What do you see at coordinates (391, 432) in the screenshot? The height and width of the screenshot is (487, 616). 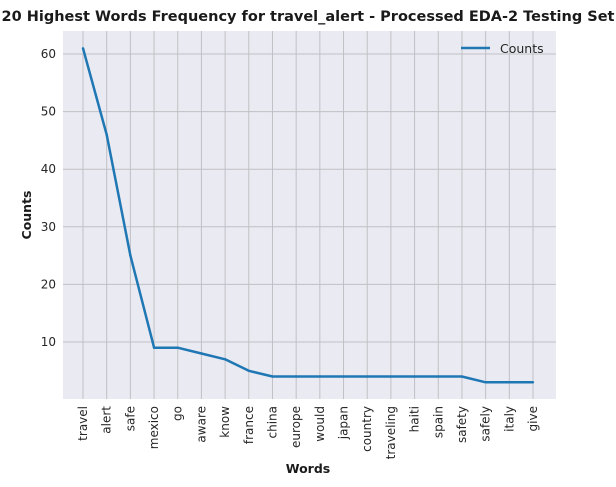 I see `x-tick-label: traveling` at bounding box center [391, 432].